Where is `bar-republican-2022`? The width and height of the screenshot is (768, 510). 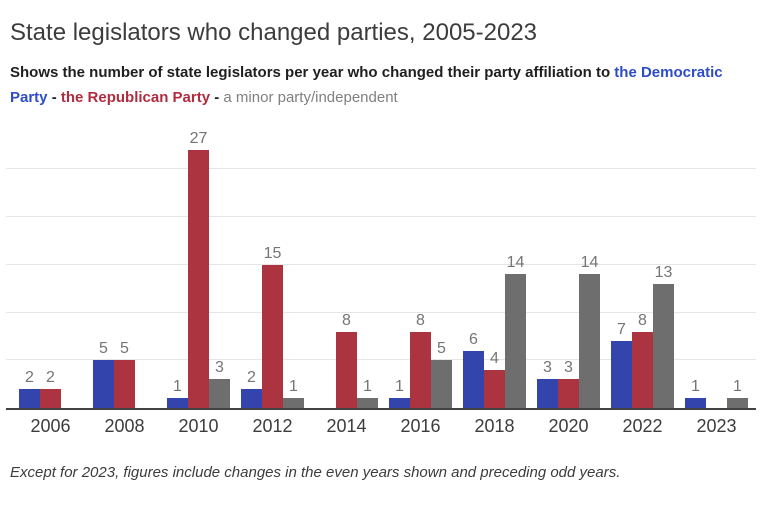 bar-republican-2022 is located at coordinates (642, 369).